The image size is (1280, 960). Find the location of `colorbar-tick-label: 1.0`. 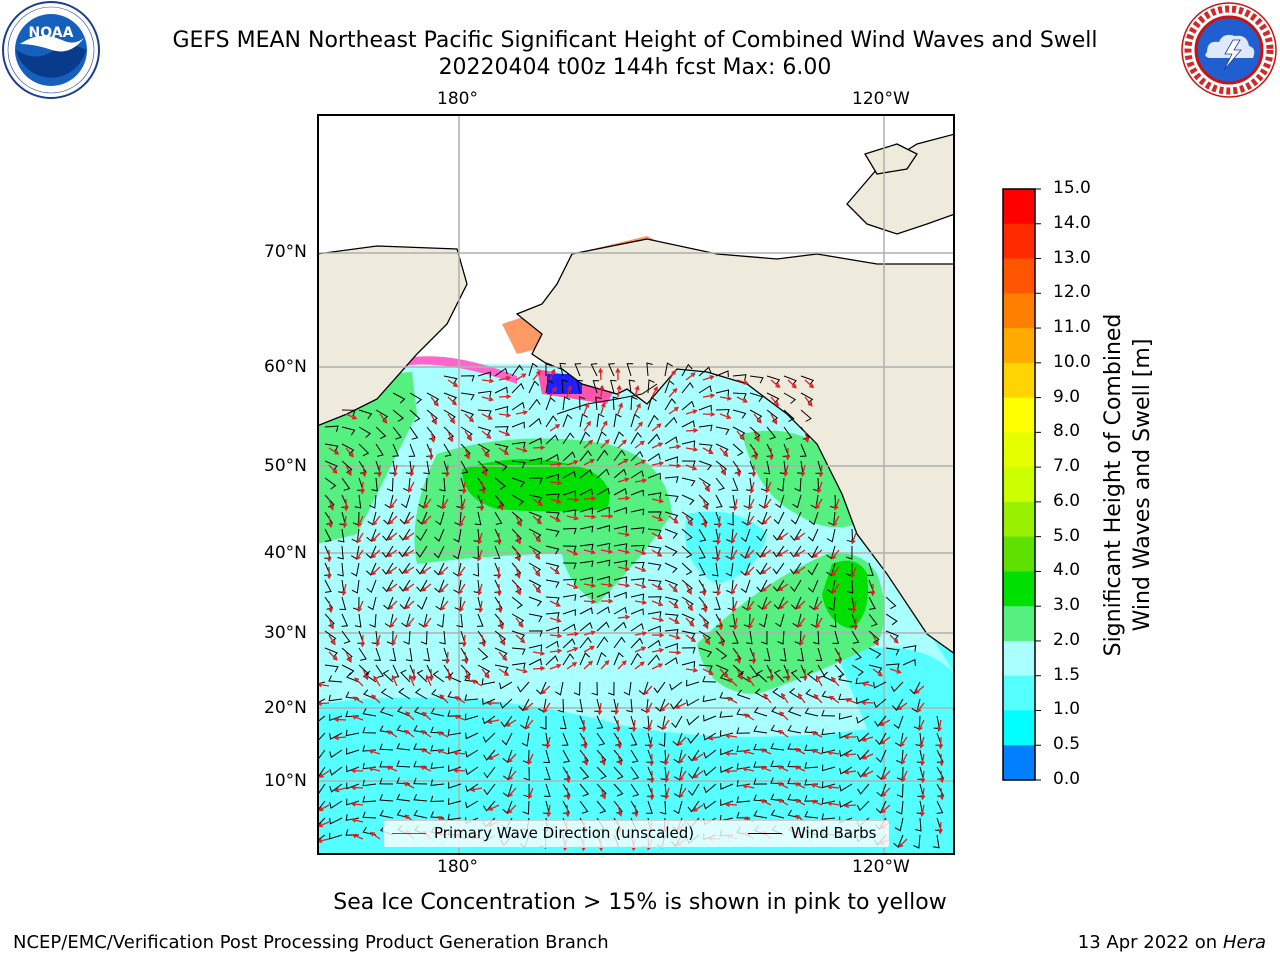

colorbar-tick-label: 1.0 is located at coordinates (1067, 709).